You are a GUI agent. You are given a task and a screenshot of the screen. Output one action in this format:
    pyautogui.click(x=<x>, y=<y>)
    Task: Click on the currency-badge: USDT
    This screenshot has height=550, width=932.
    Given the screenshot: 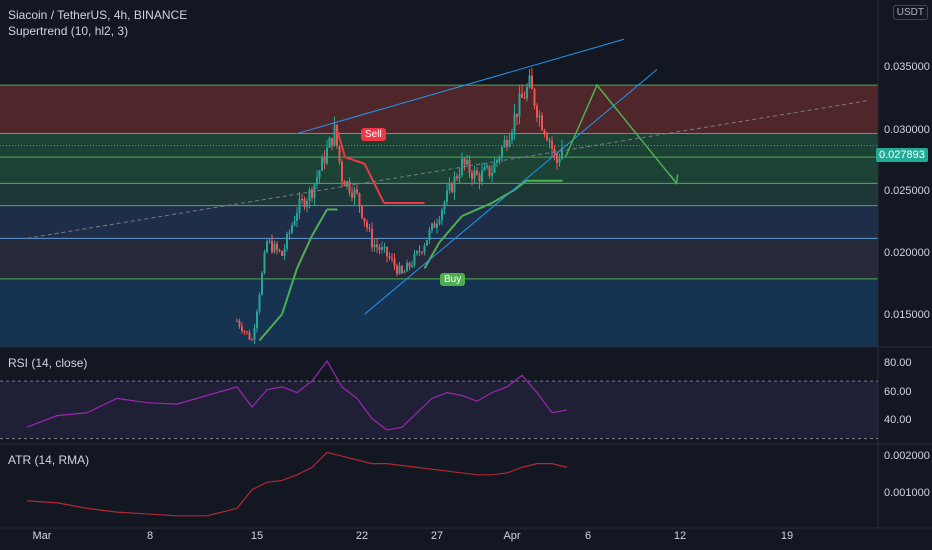 What is the action you would take?
    pyautogui.click(x=910, y=12)
    